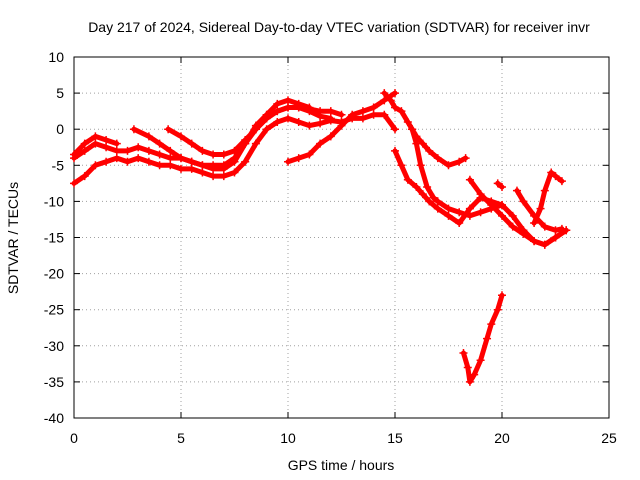  I want to click on x-tick-label: 5, so click(181, 438).